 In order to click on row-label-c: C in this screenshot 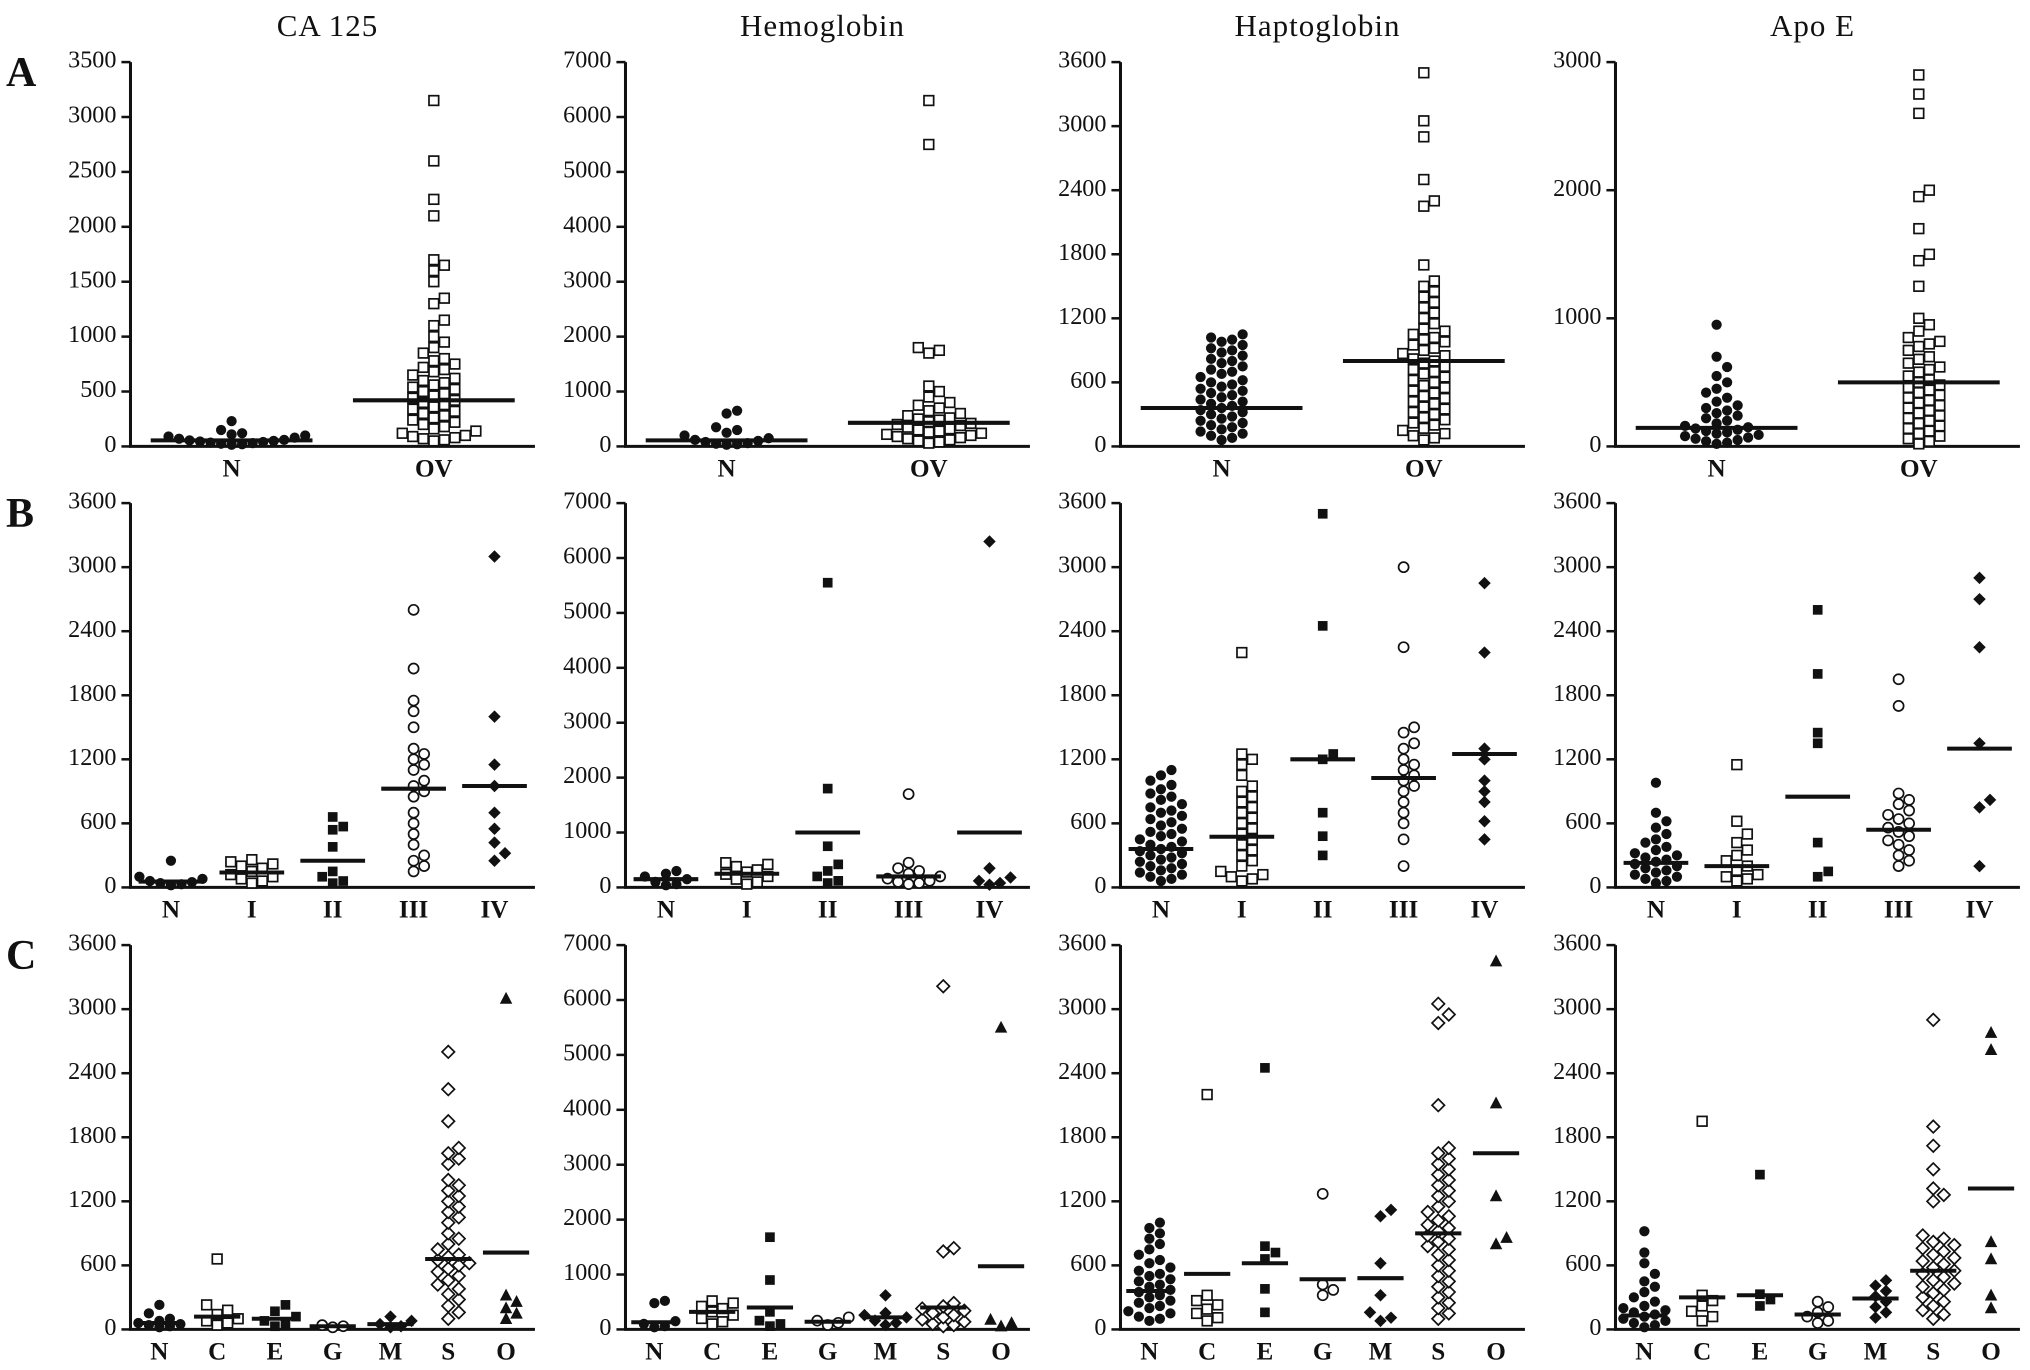, I will do `click(21, 955)`.